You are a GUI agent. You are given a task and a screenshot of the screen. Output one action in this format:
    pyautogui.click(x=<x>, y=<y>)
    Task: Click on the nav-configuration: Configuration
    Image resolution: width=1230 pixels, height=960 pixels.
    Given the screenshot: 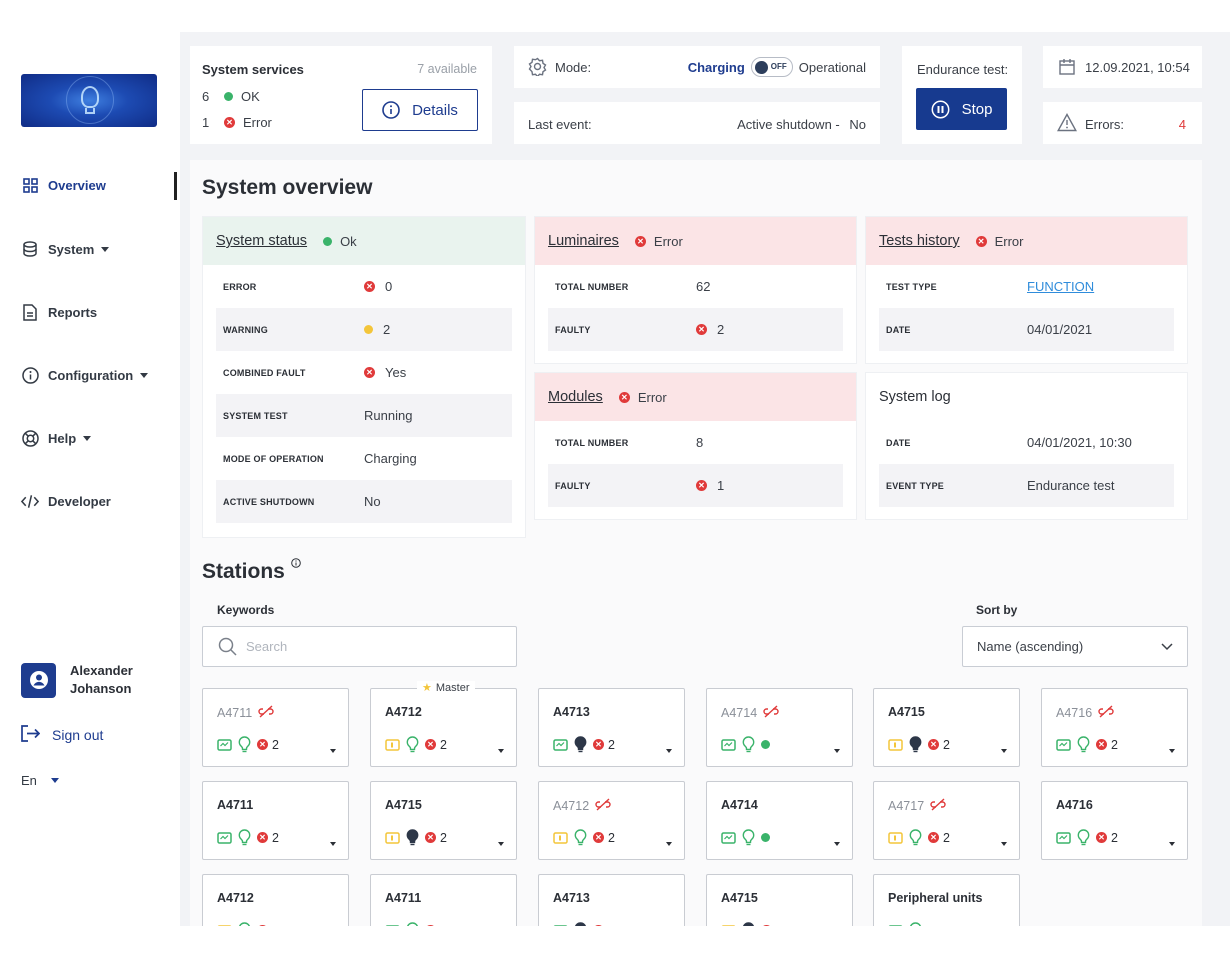 What is the action you would take?
    pyautogui.click(x=85, y=375)
    